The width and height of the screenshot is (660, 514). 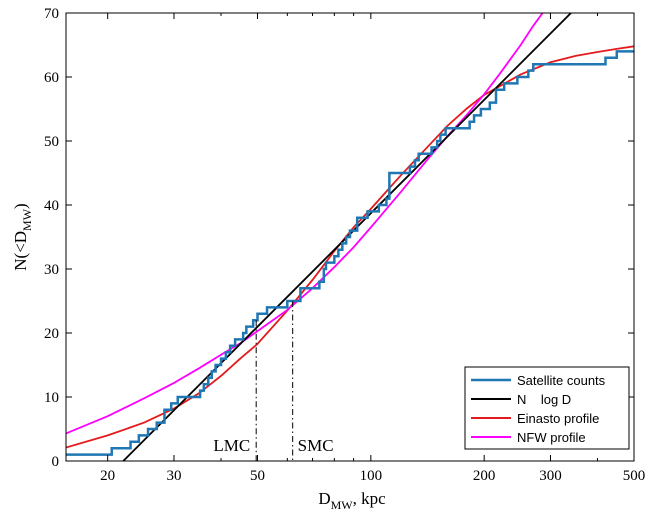 What do you see at coordinates (51, 78) in the screenshot?
I see `y-tick-label: 60` at bounding box center [51, 78].